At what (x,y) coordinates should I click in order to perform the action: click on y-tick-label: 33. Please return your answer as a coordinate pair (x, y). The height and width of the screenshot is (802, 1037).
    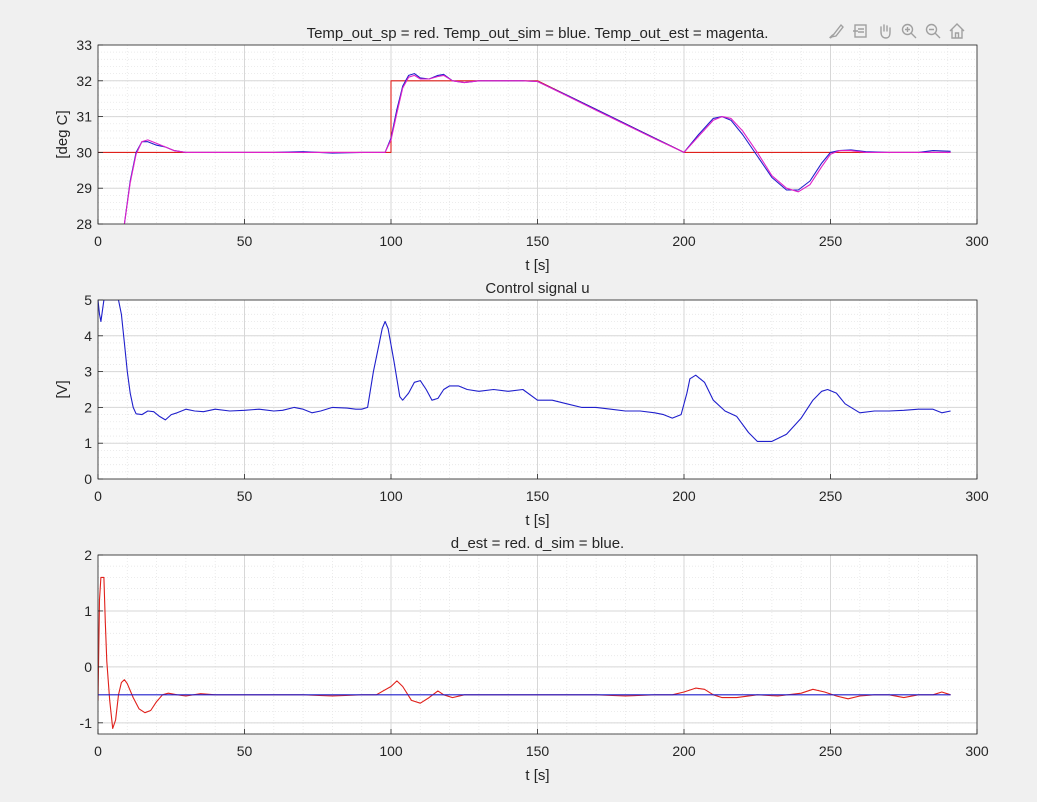
    Looking at the image, I should click on (84, 45).